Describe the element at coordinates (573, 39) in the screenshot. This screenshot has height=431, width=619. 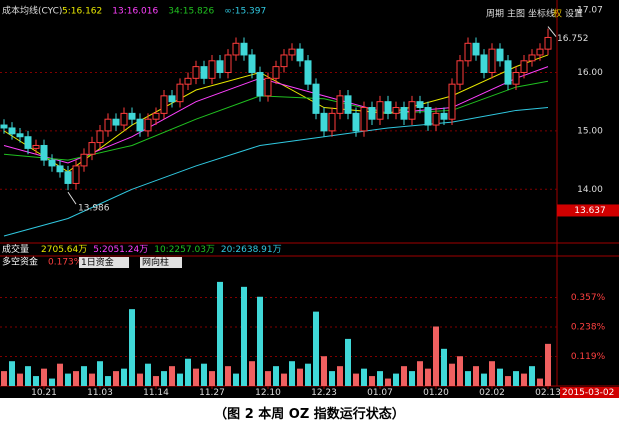
I see `high-label: 16.752` at that location.